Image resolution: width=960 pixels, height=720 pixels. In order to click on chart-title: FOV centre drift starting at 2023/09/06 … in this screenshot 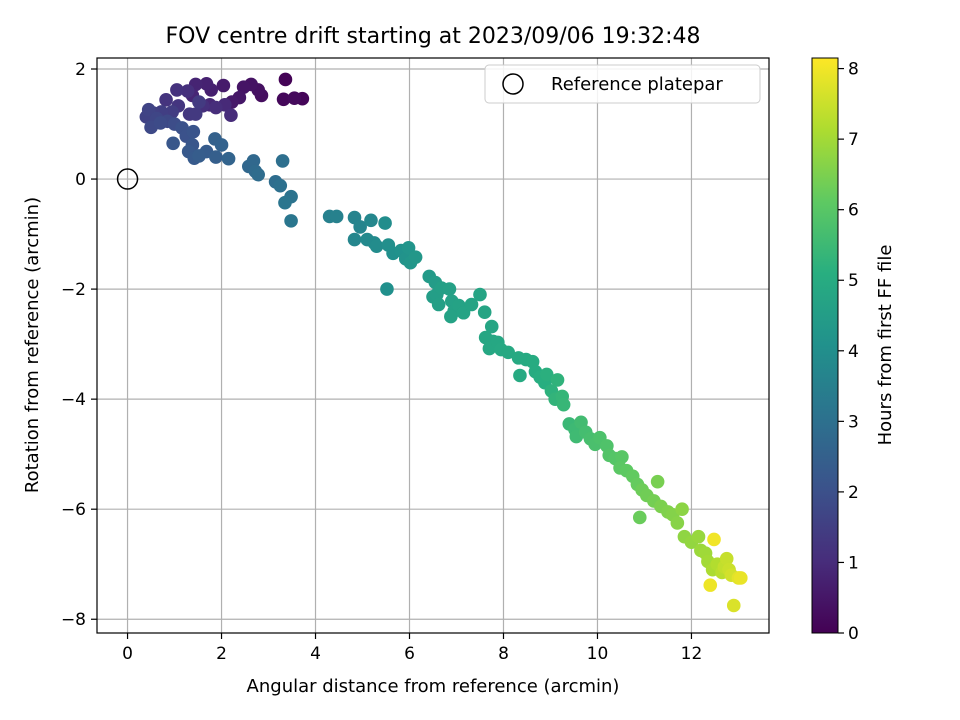, I will do `click(433, 36)`.